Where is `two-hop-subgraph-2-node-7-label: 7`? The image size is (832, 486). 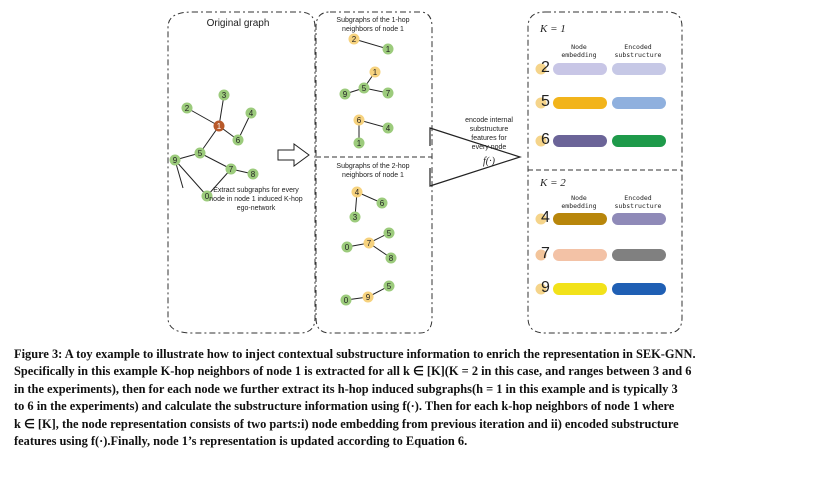
two-hop-subgraph-2-node-7-label: 7 is located at coordinates (369, 243).